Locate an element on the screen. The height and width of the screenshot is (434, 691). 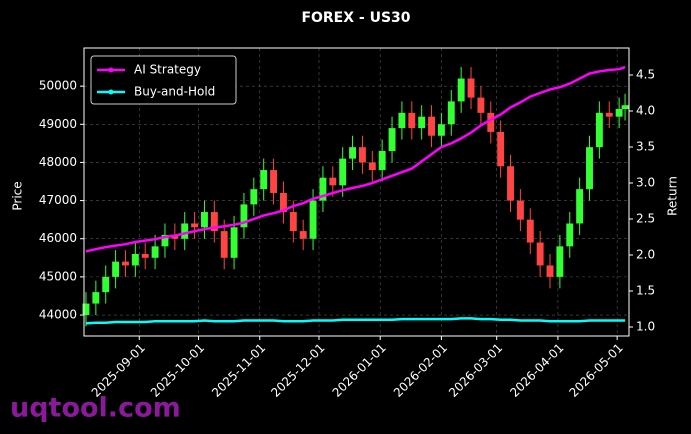
y-tick-label: 44000 is located at coordinates (58, 315).